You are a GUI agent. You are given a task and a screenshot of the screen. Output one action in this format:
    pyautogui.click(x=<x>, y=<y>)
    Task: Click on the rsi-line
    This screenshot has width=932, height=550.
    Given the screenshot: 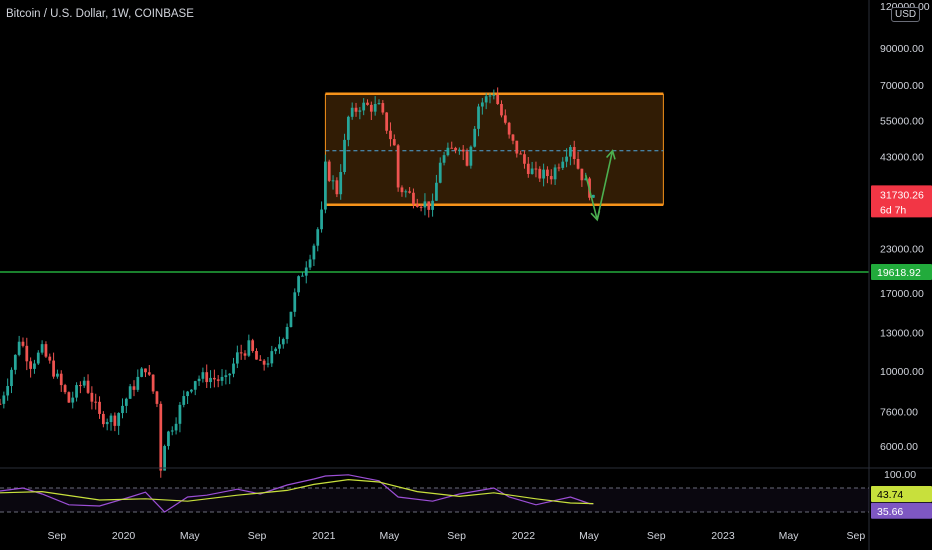 What is the action you would take?
    pyautogui.click(x=297, y=493)
    